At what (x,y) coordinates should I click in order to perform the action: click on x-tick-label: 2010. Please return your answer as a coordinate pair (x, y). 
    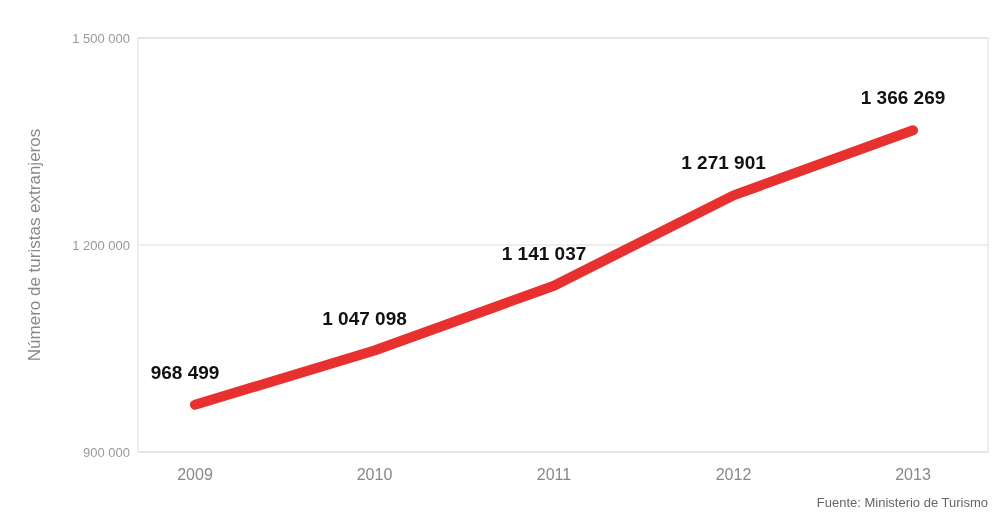
    Looking at the image, I should click on (374, 474).